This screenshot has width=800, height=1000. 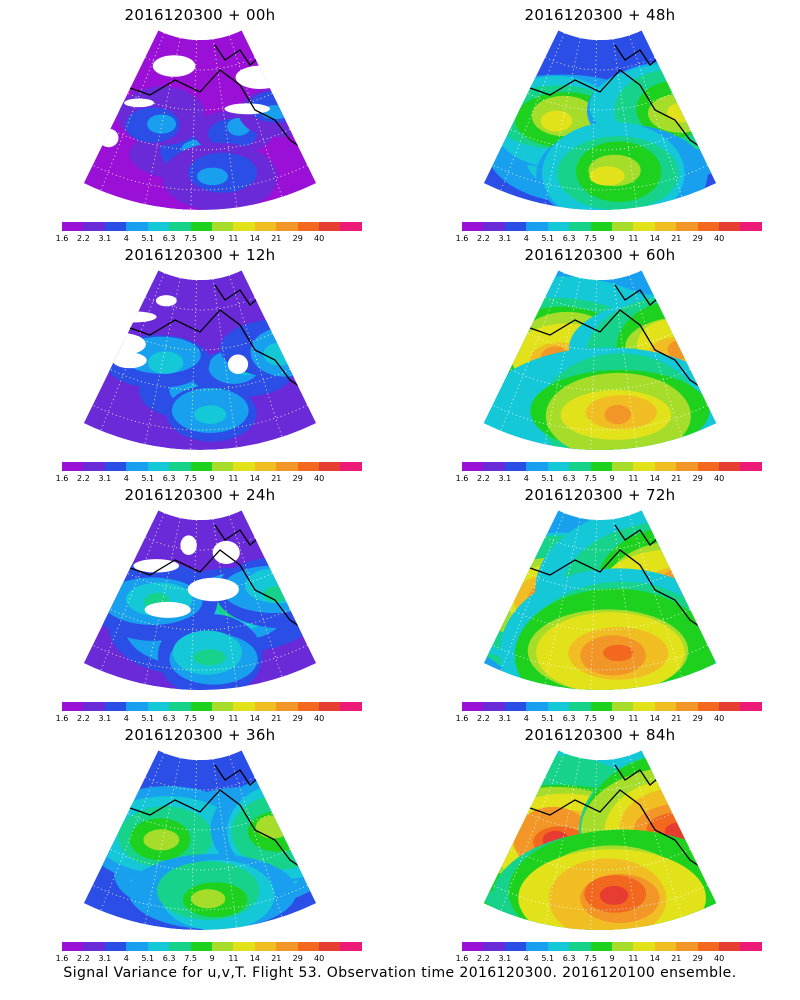 What do you see at coordinates (600, 495) in the screenshot?
I see `panel-title: 2016120300 + 72h` at bounding box center [600, 495].